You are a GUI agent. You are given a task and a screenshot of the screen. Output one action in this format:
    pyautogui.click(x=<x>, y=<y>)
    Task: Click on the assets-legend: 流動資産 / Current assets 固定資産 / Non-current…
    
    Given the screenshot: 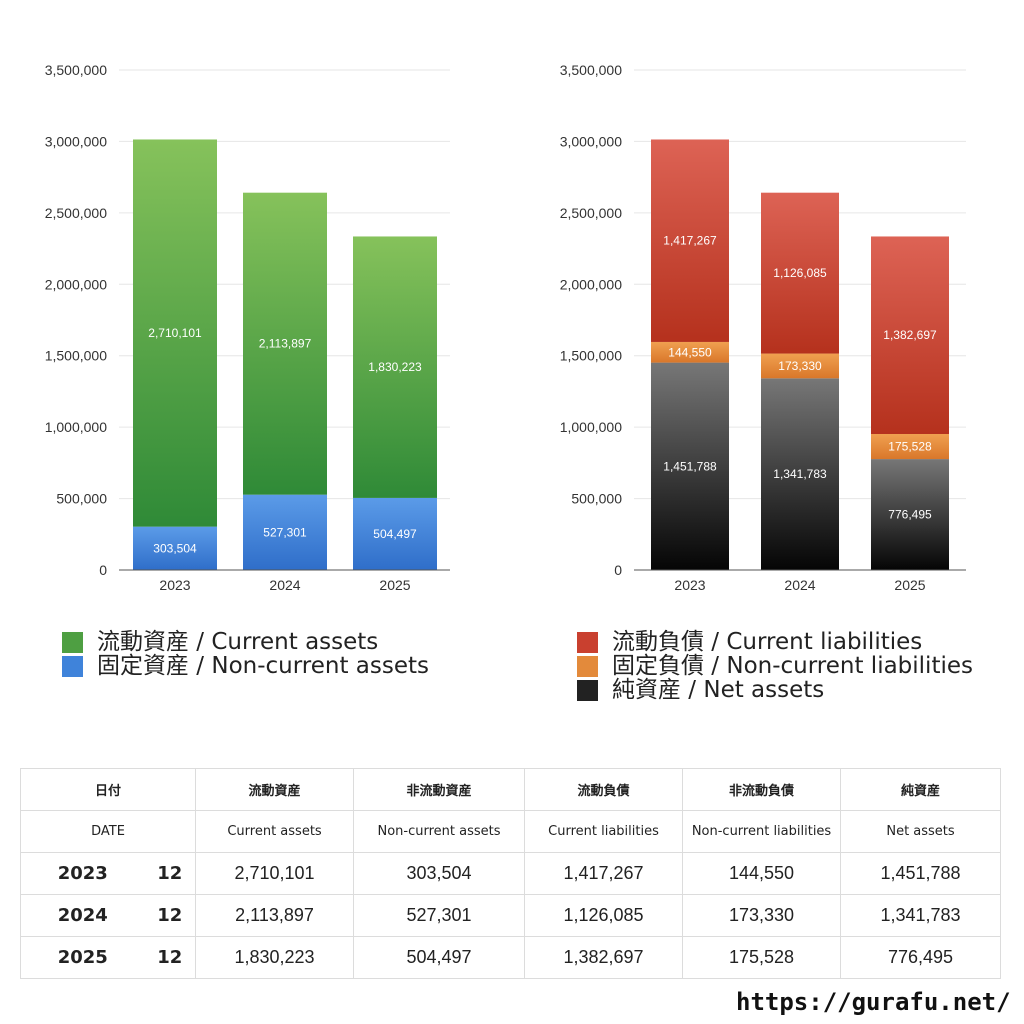 What is the action you would take?
    pyautogui.click(x=245, y=654)
    